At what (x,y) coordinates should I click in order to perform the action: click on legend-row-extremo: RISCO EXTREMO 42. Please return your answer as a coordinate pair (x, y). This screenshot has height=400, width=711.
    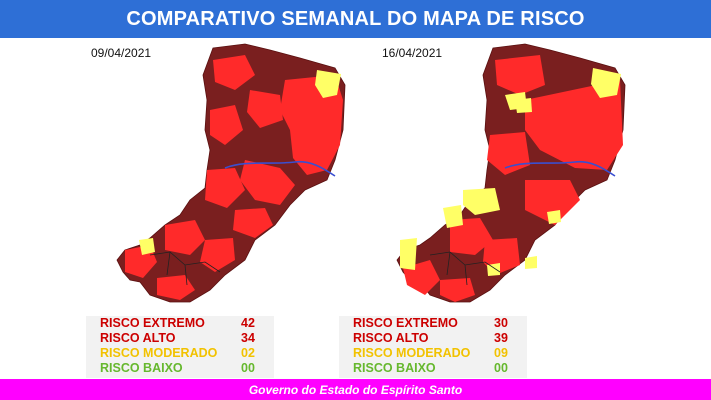
    Looking at the image, I should click on (180, 323).